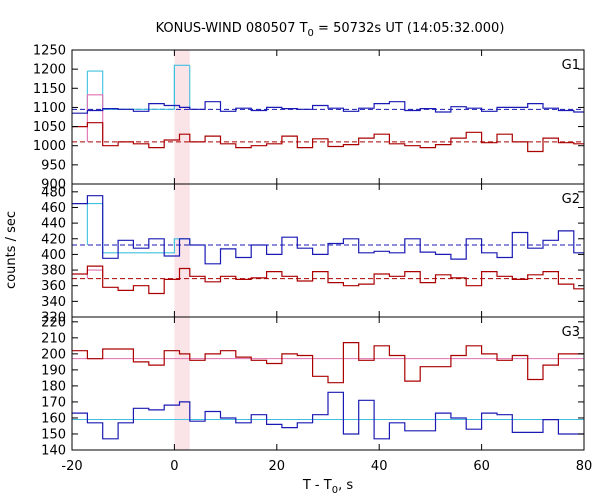  I want to click on x-axis-label: T - T0, s, so click(327, 487).